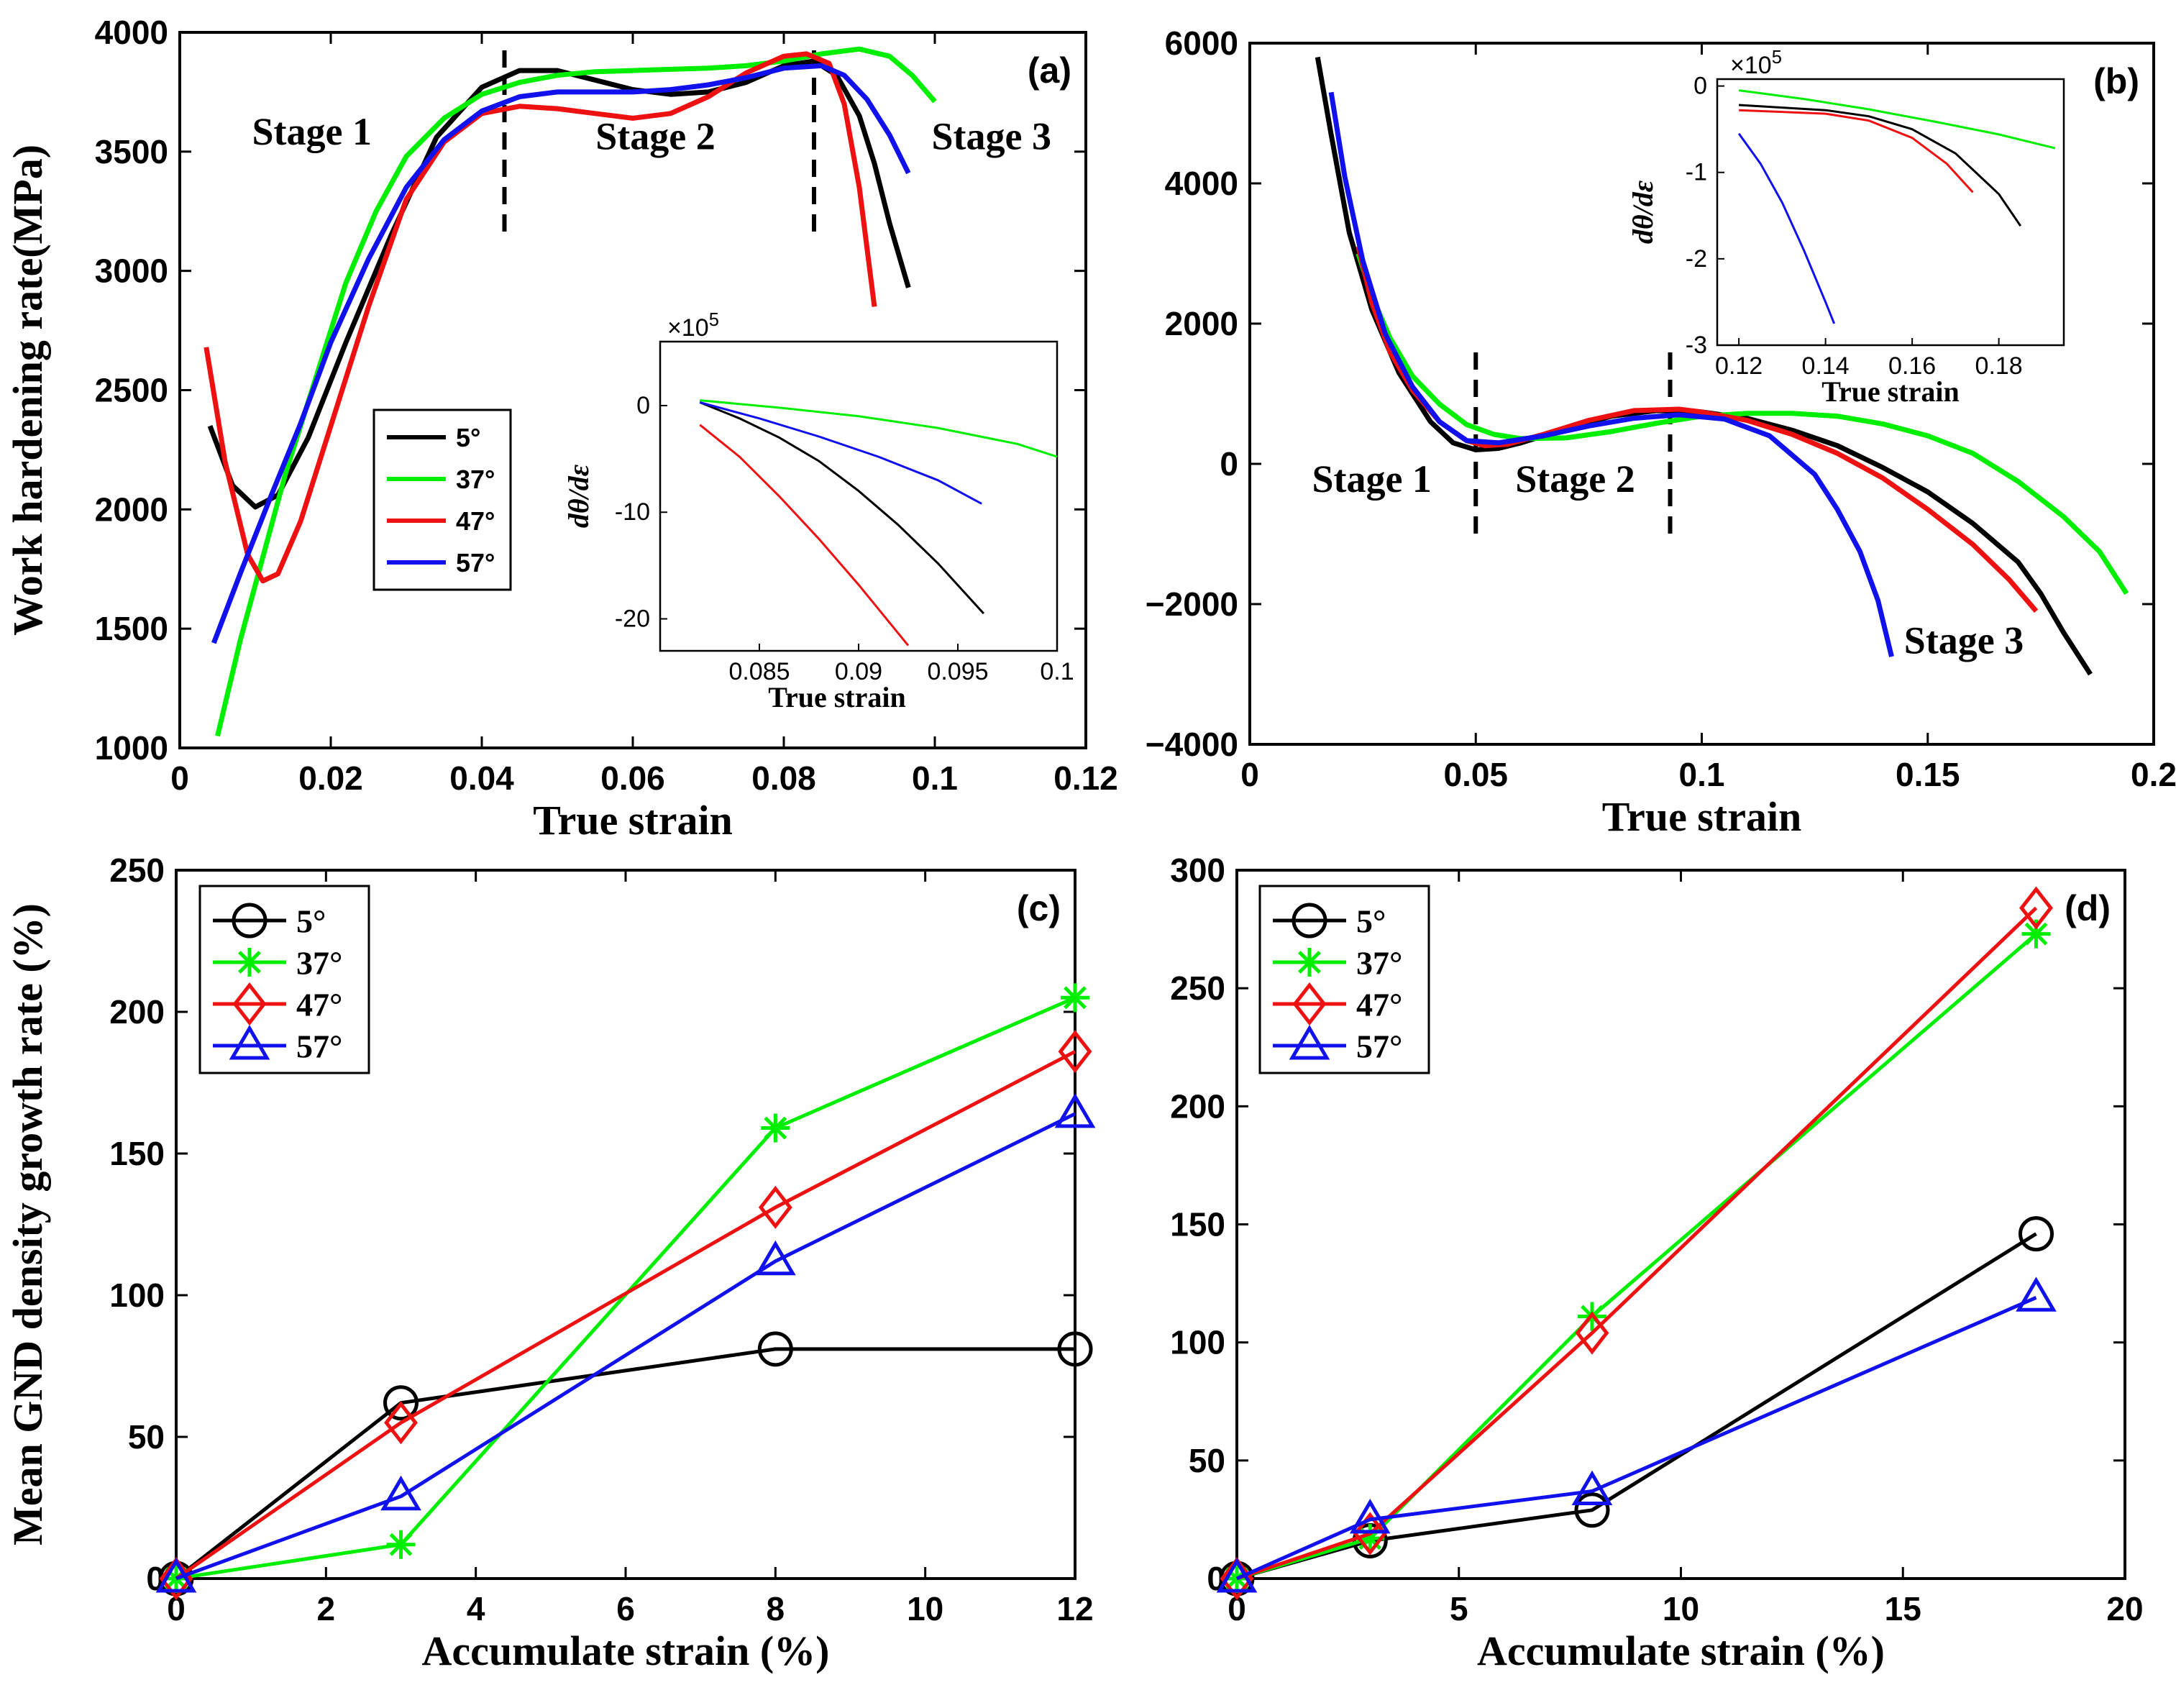 The width and height of the screenshot is (2176, 1708). I want to click on inset-x-tick-label: 0.09, so click(858, 671).